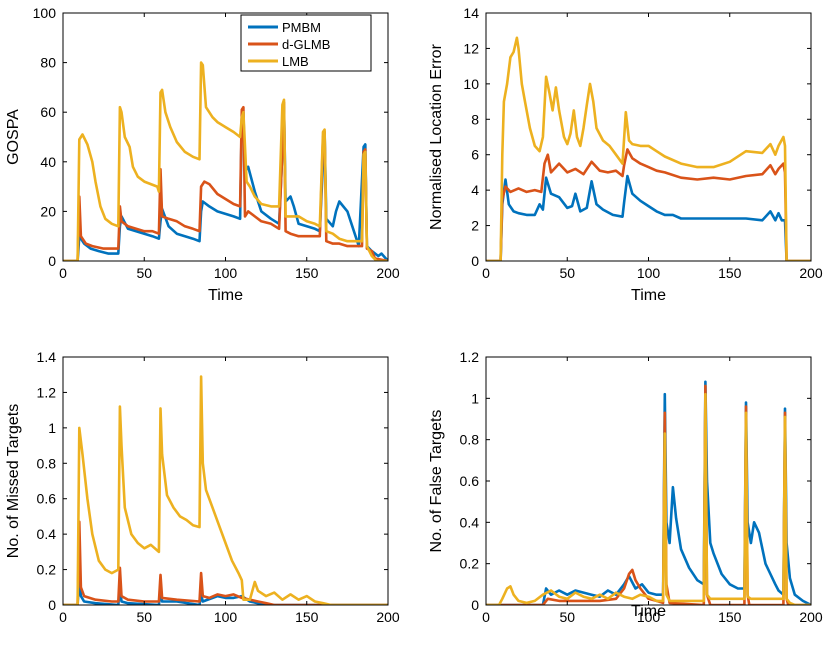 The height and width of the screenshot is (646, 830). What do you see at coordinates (475, 226) in the screenshot?
I see `y-tick-label: 2` at bounding box center [475, 226].